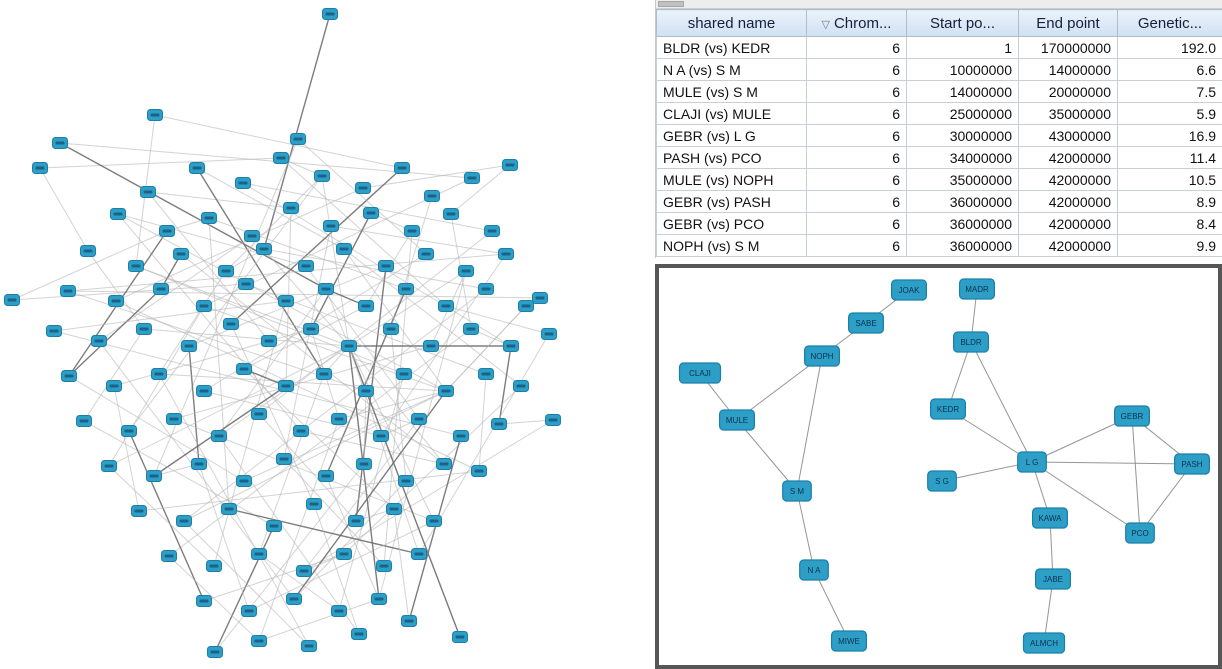 This screenshot has width=1222, height=669. I want to click on network-node-kedr: KEDR, so click(948, 409).